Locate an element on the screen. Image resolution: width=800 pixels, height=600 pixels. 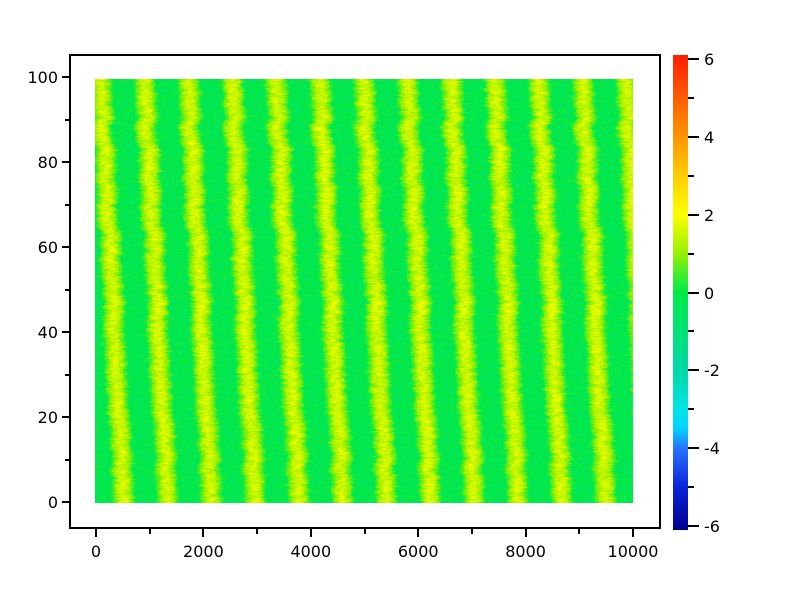
y-axis-tick-label: 0 is located at coordinates (52, 502).